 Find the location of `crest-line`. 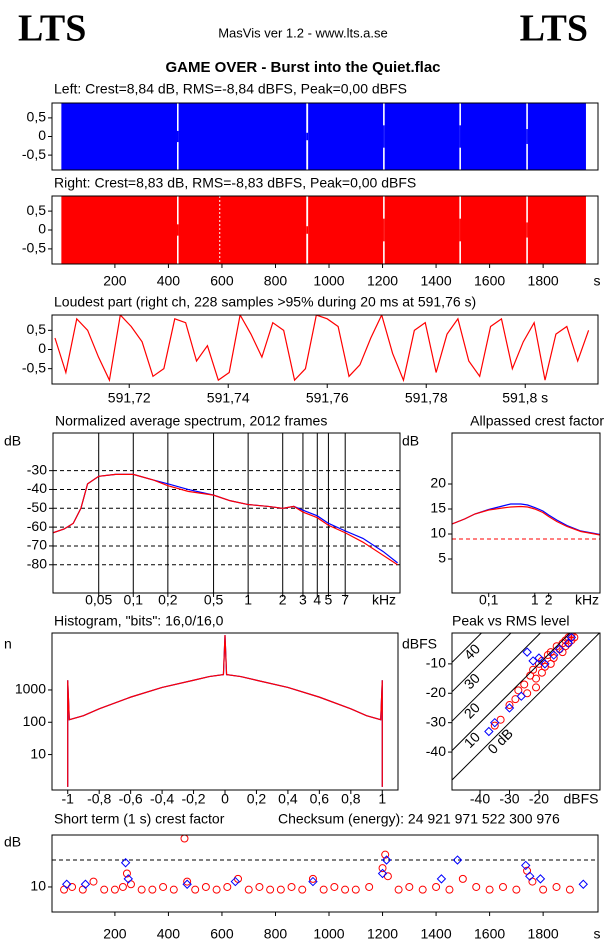

crest-line is located at coordinates (526, 707).